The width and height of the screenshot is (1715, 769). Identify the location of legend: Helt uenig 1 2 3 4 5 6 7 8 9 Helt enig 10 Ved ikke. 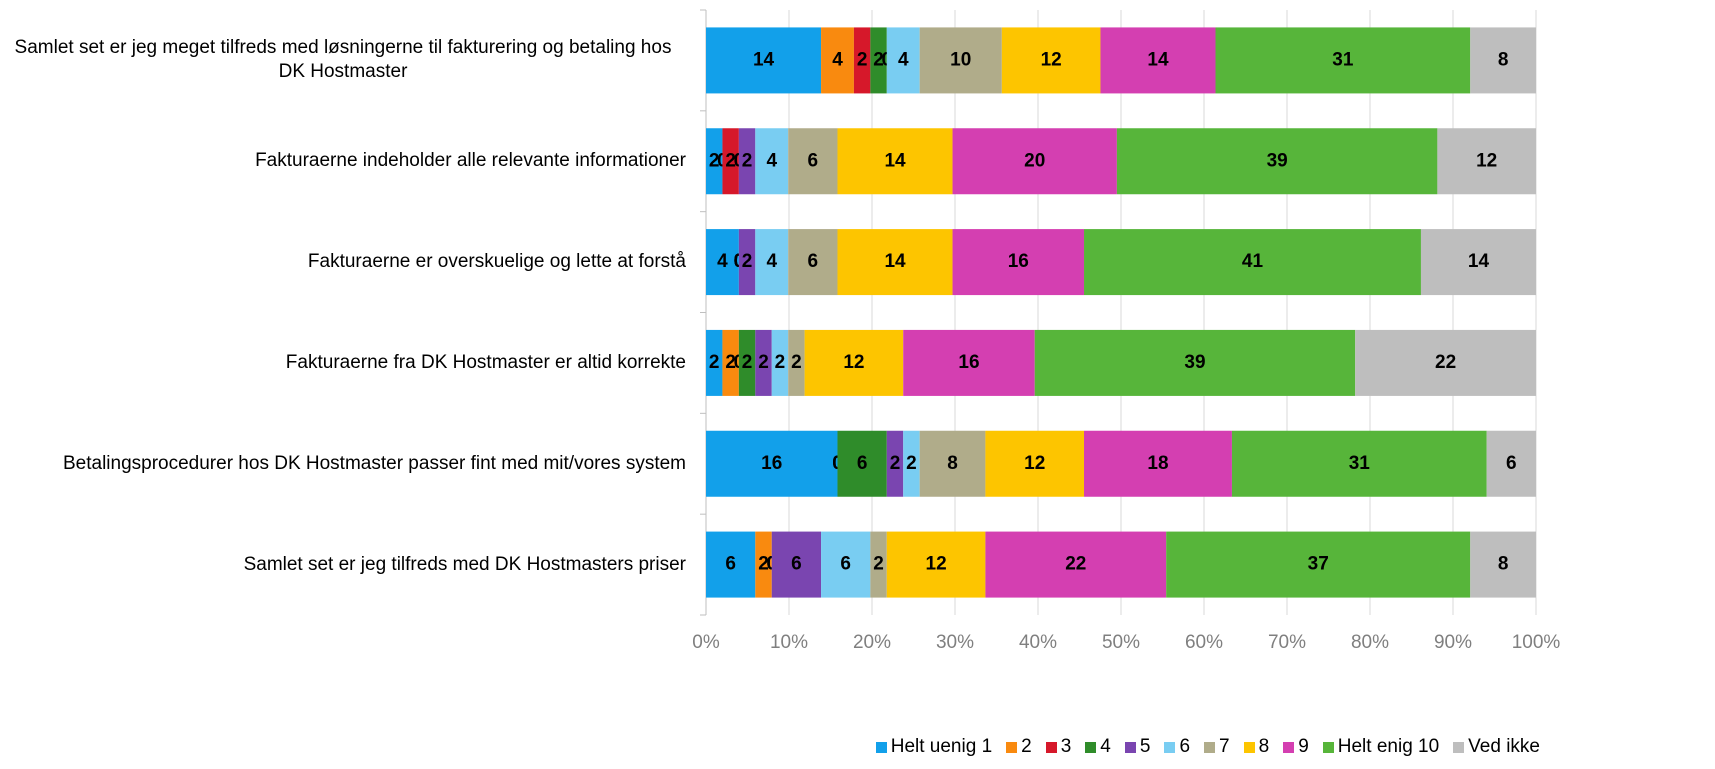
(1207, 747).